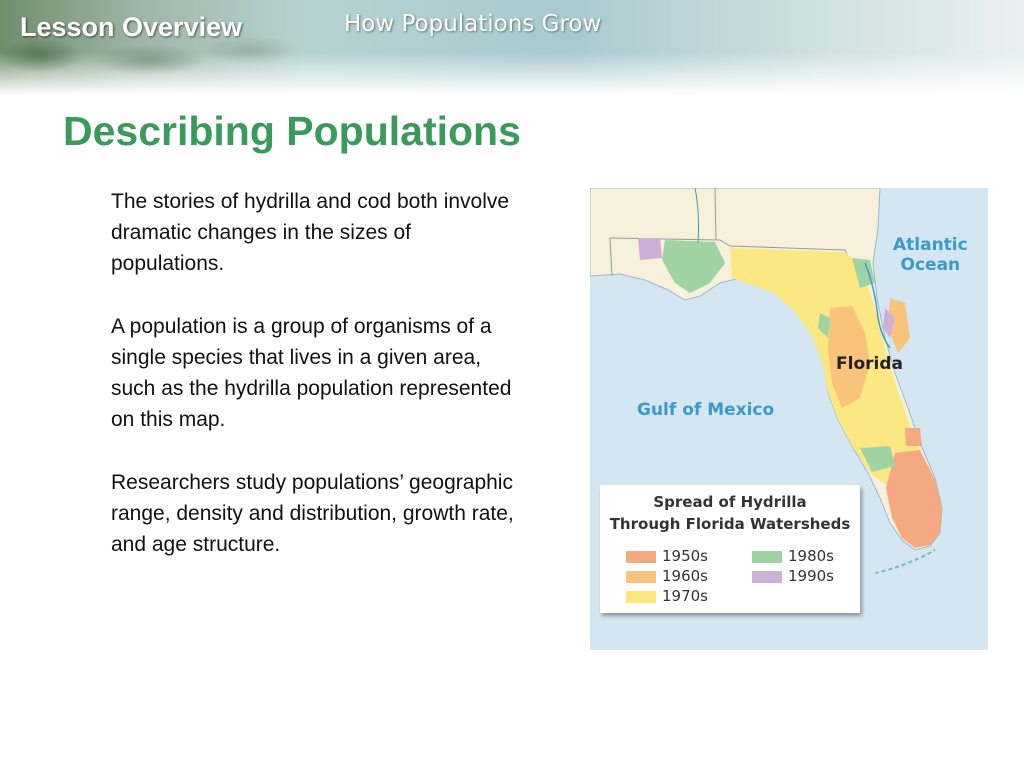  What do you see at coordinates (292, 131) in the screenshot?
I see `slide-title: Describing Populations` at bounding box center [292, 131].